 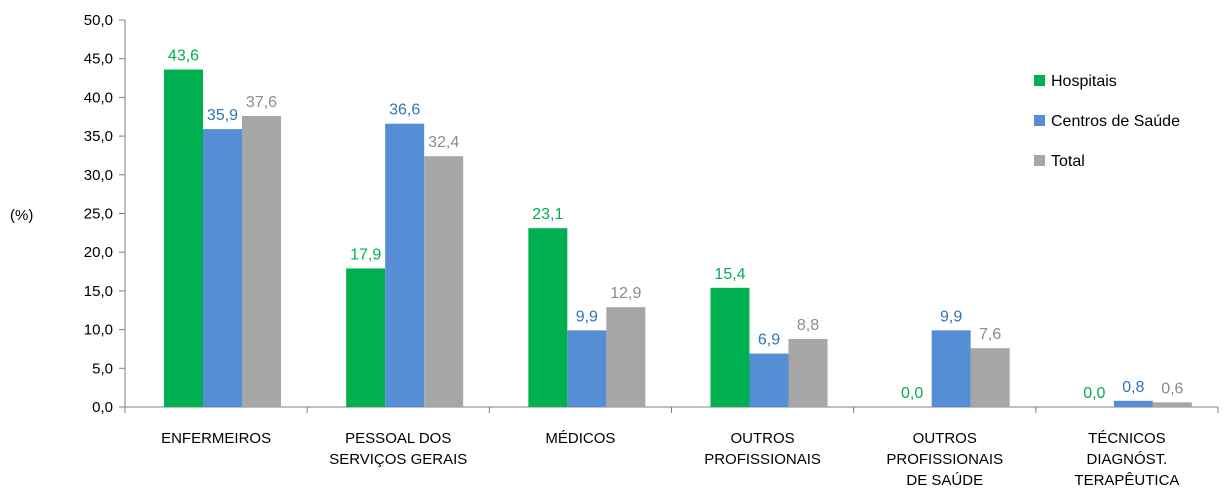 What do you see at coordinates (1068, 161) in the screenshot?
I see `legend-entry: Total` at bounding box center [1068, 161].